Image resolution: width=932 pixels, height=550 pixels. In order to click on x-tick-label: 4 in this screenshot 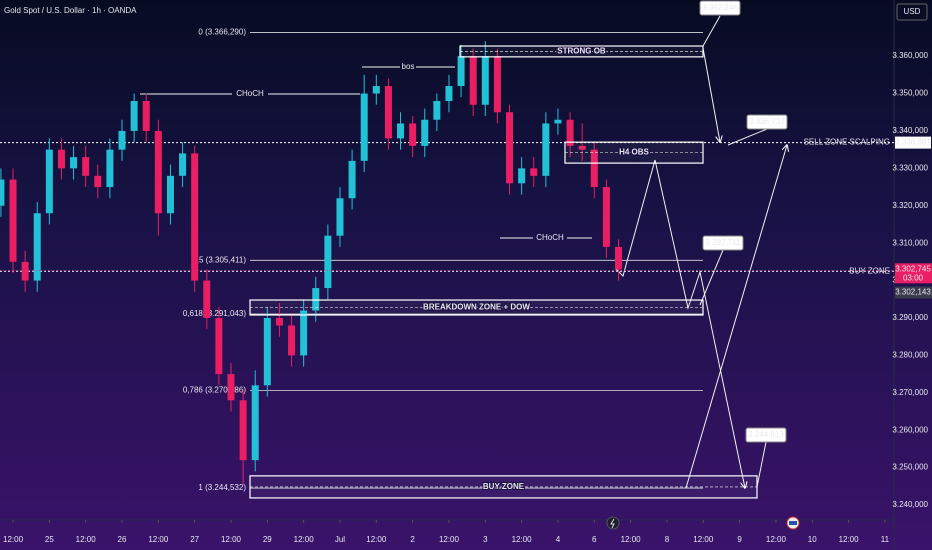, I will do `click(558, 539)`.